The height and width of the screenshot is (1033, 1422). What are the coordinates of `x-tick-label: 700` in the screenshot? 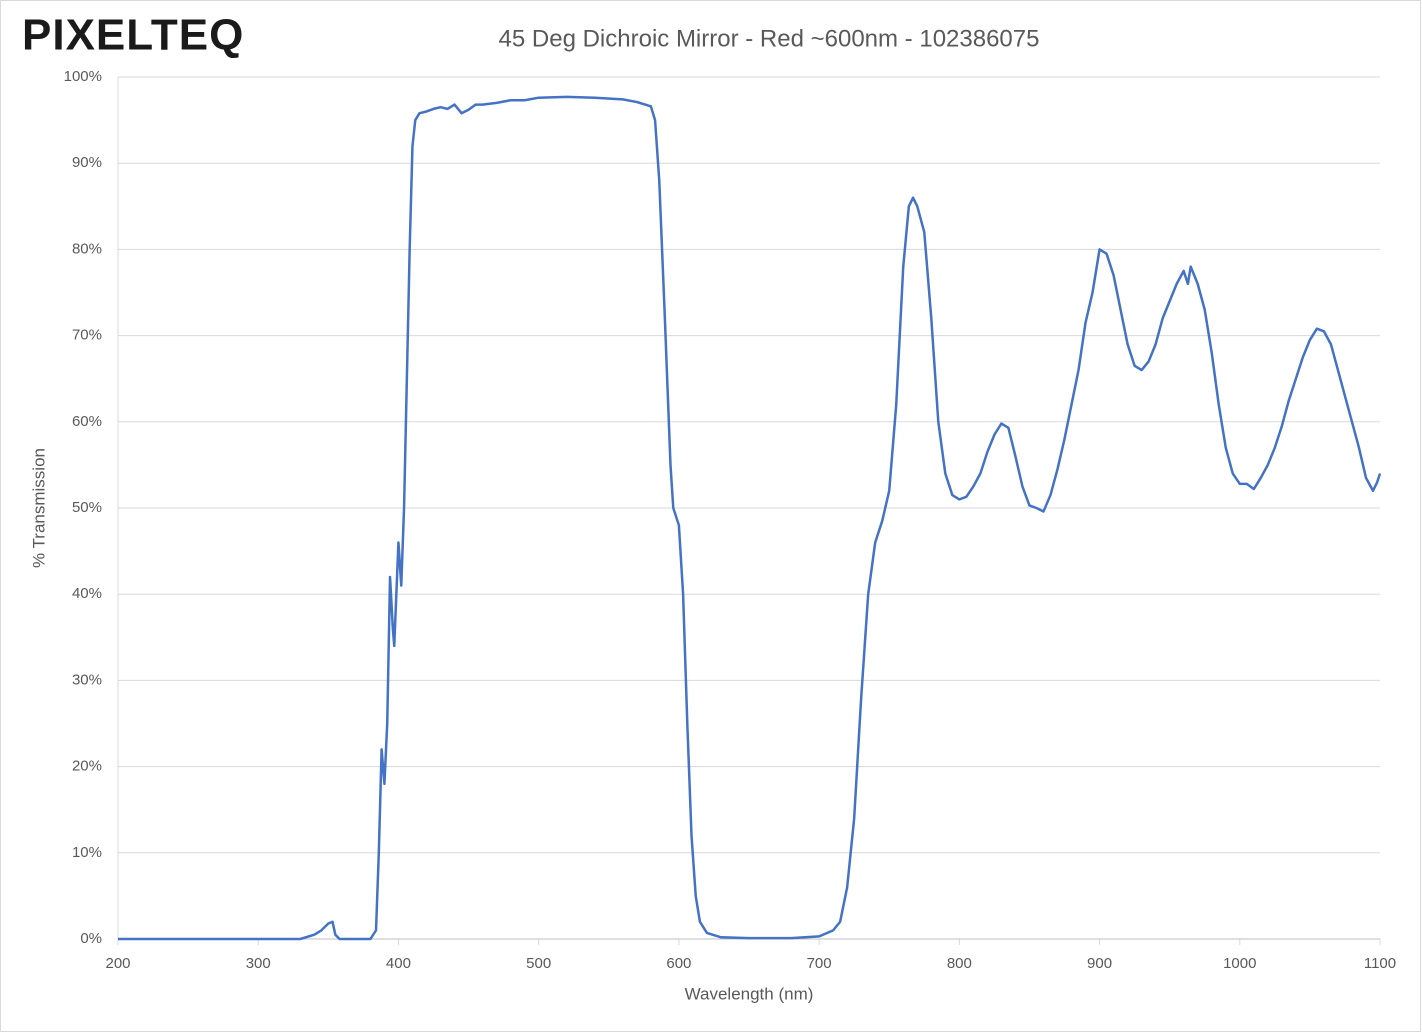 It's located at (819, 963).